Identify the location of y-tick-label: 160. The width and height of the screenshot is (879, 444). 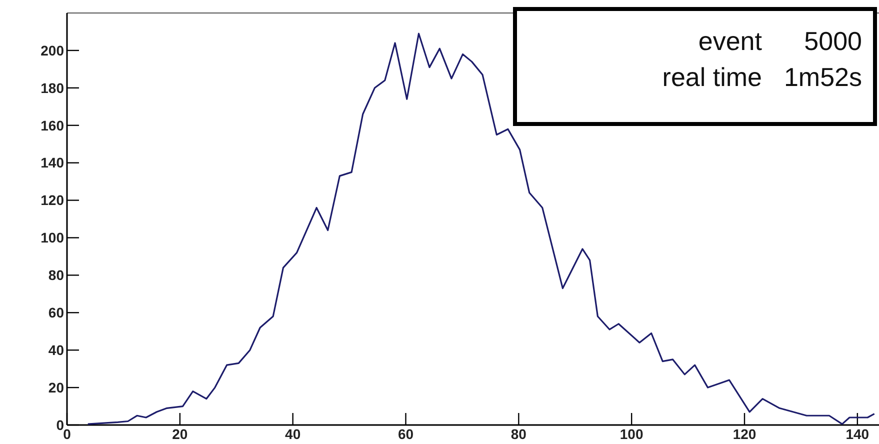
(52, 125).